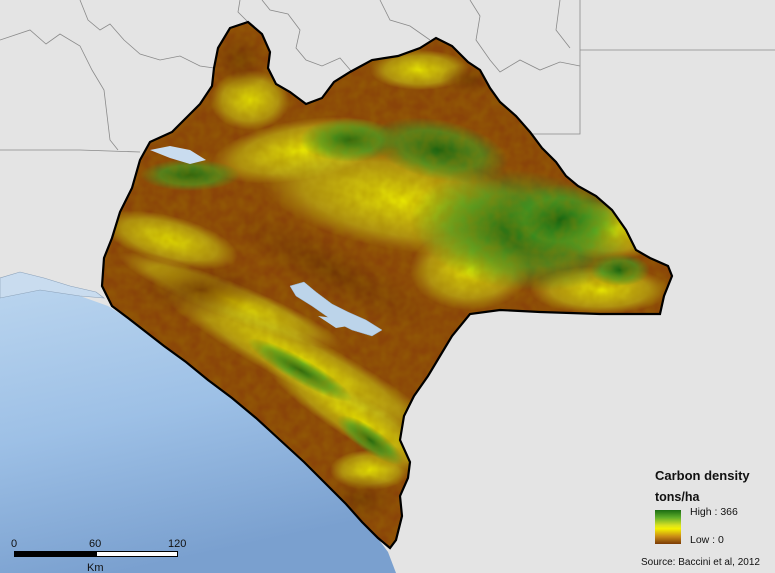  I want to click on scale-tick-60: 60, so click(95, 544).